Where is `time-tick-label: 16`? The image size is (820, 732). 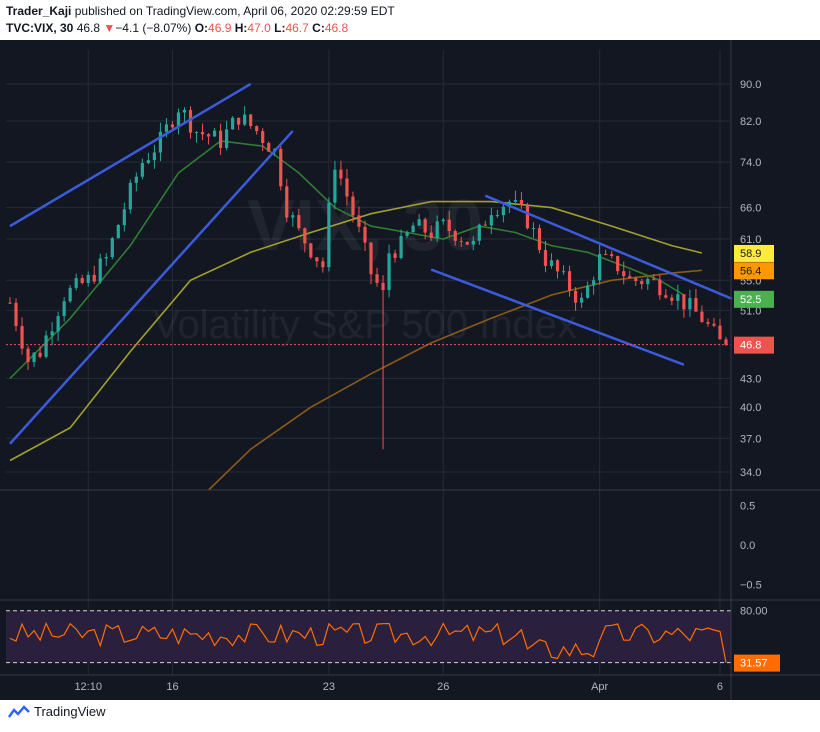 time-tick-label: 16 is located at coordinates (172, 687).